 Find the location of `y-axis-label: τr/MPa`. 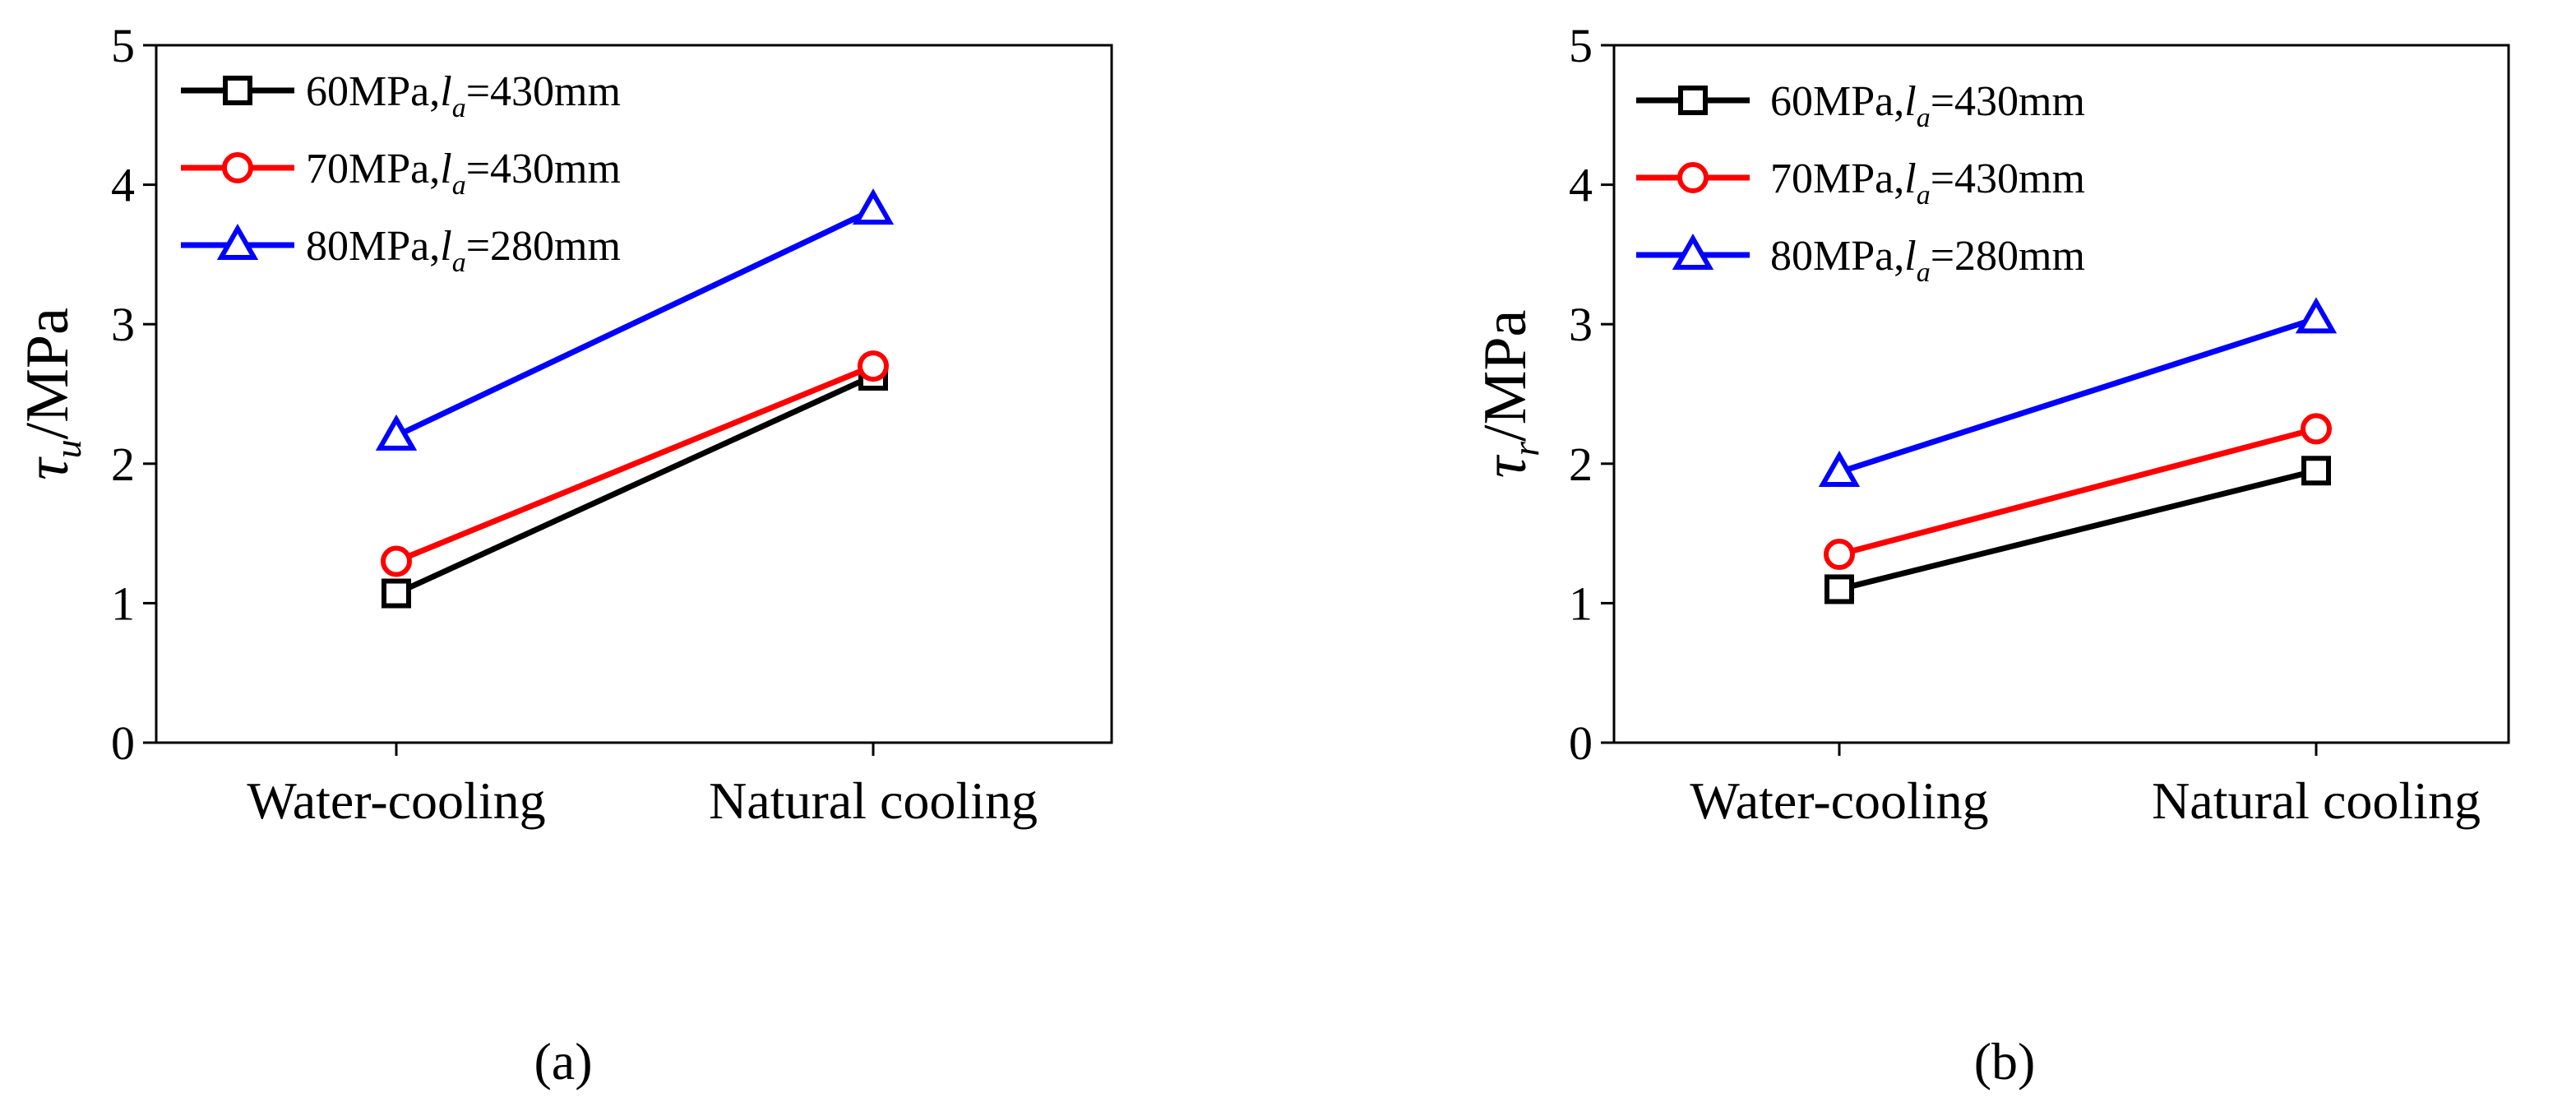

y-axis-label: τr/MPa is located at coordinates (1509, 394).